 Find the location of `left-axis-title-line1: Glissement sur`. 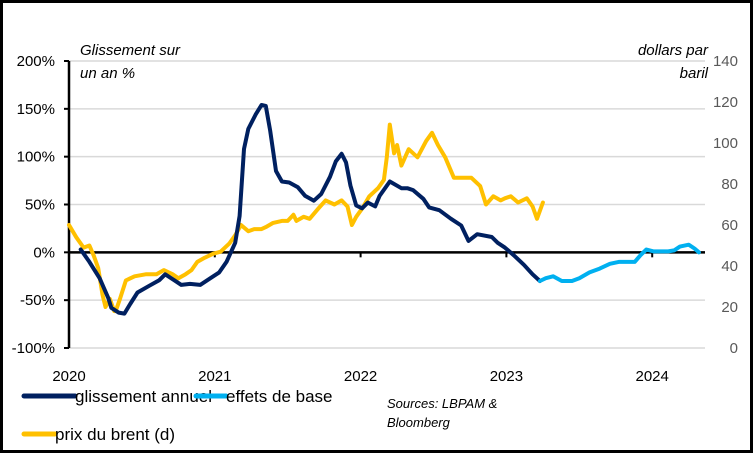

left-axis-title-line1: Glissement sur is located at coordinates (130, 50).